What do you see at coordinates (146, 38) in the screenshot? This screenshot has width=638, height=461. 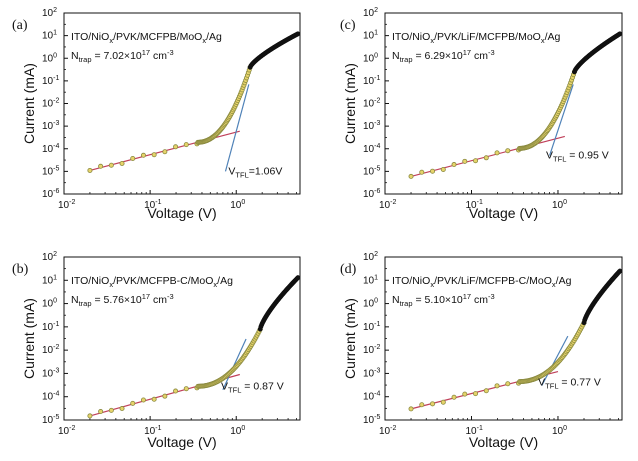 I see `device-structure-label: ITO/NiOx/PVK/MCFPB/MoOx/Ag` at bounding box center [146, 38].